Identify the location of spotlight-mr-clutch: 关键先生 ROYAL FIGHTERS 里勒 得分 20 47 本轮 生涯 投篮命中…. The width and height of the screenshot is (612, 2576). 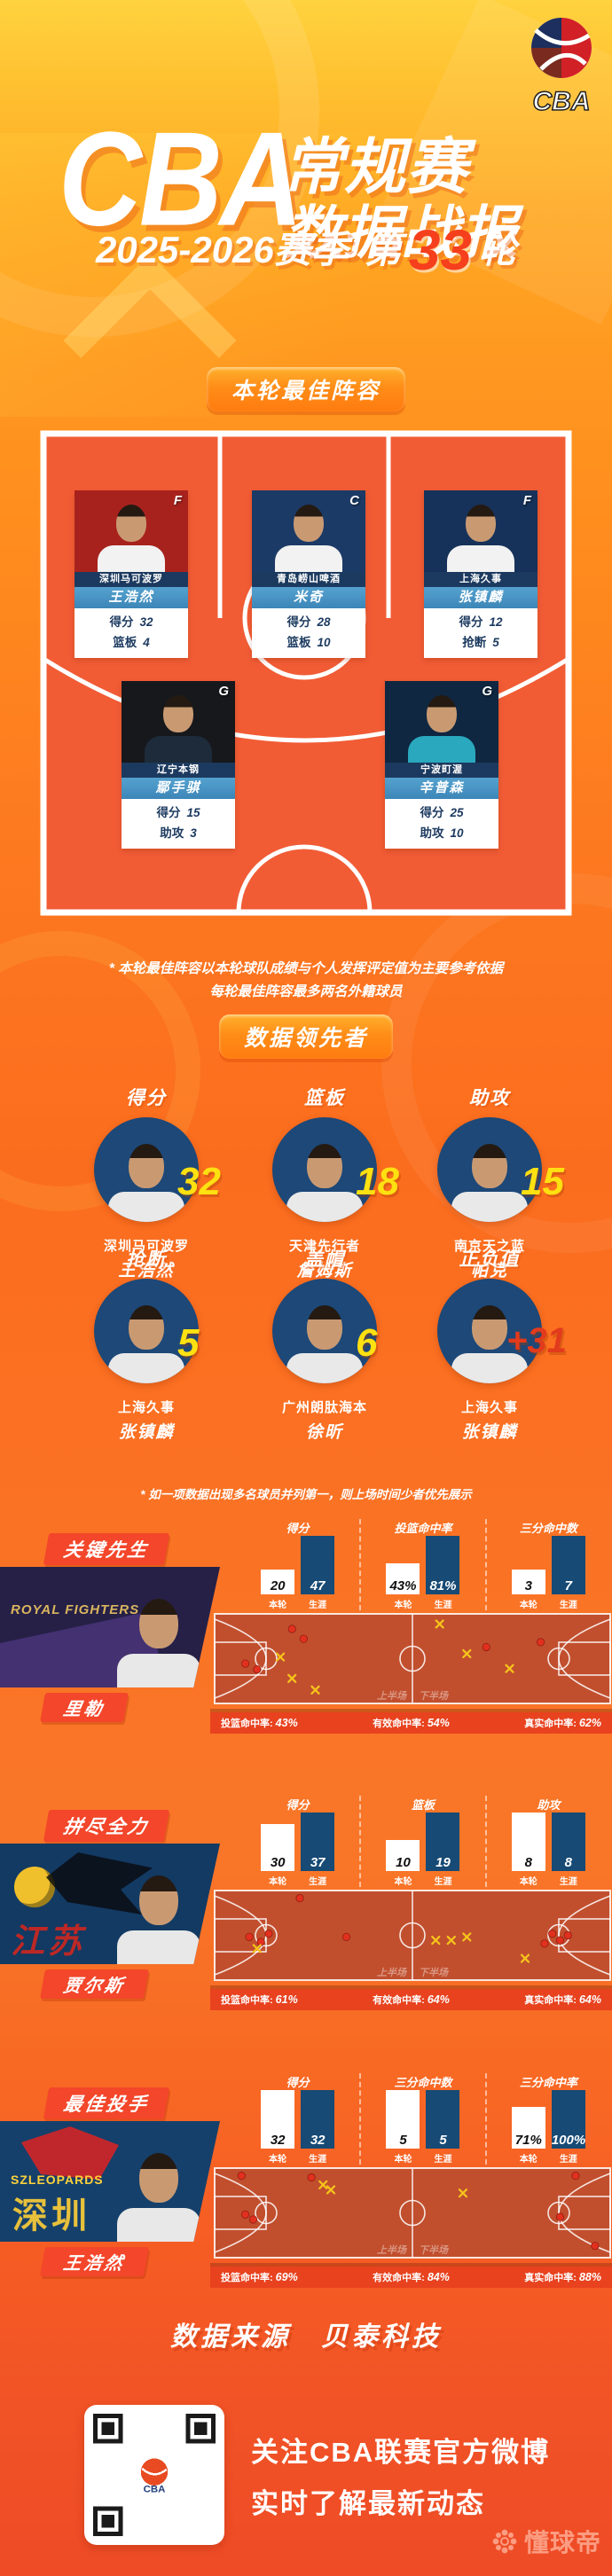
(306, 1630).